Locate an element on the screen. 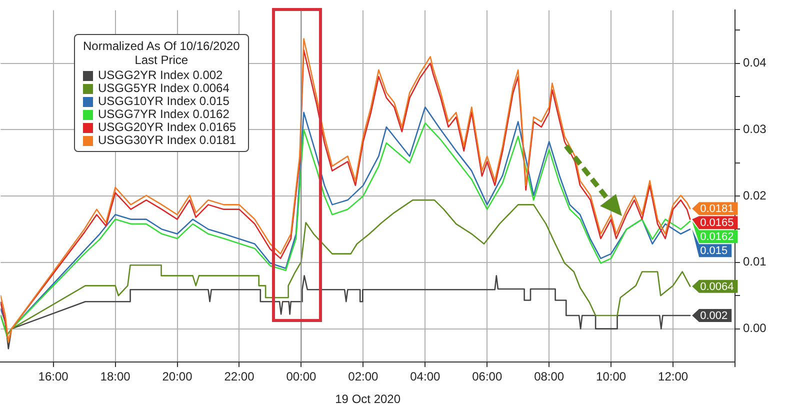 Image resolution: width=800 pixels, height=407 pixels. y-tick-label: 0.04 is located at coordinates (755, 63).